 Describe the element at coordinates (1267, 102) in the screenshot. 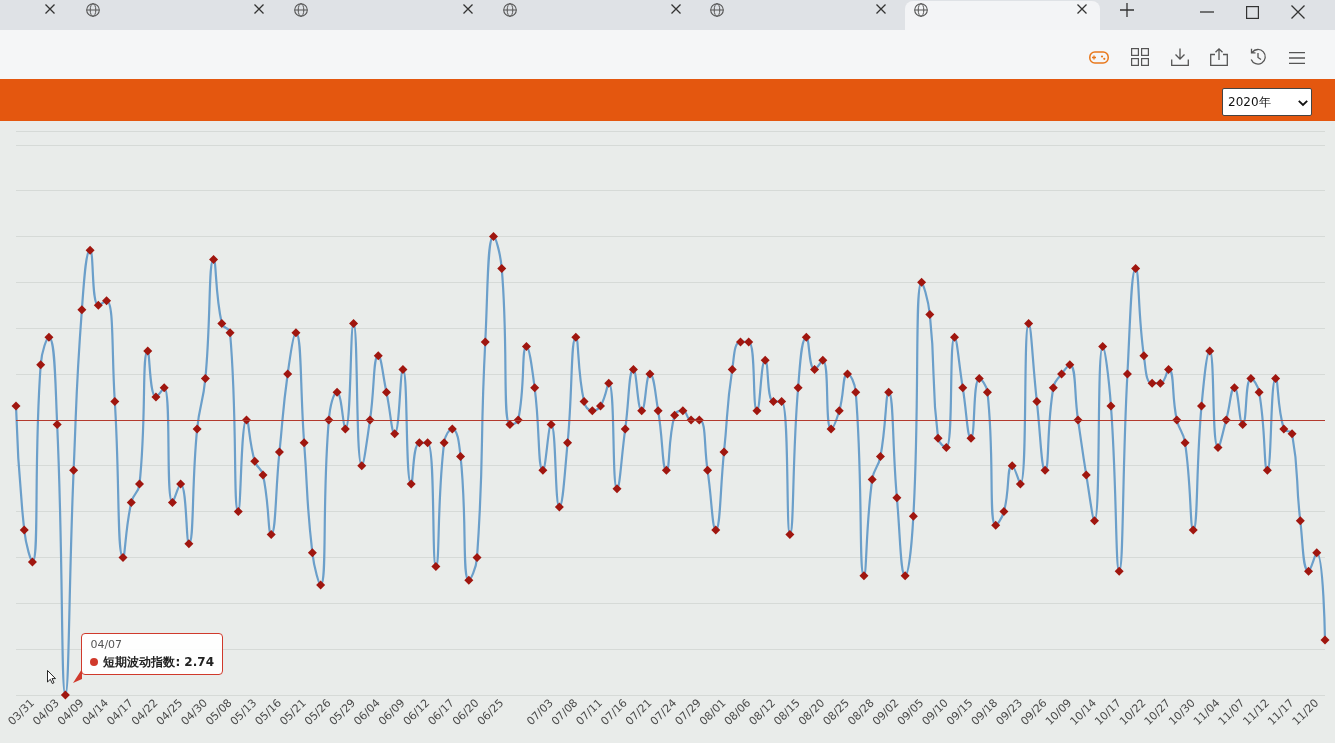

I see `year-select: 2020年` at that location.